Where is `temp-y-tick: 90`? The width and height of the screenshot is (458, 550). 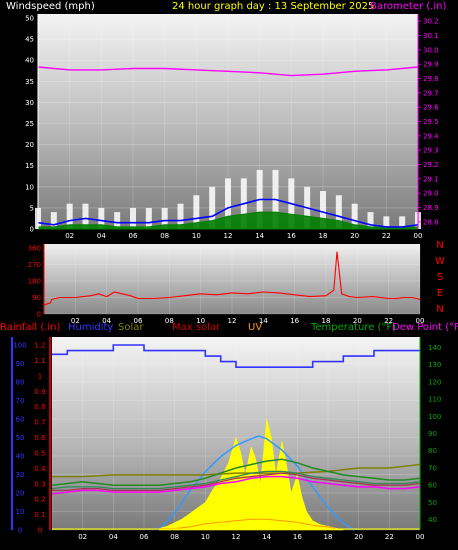 temp-y-tick: 90 is located at coordinates (432, 434).